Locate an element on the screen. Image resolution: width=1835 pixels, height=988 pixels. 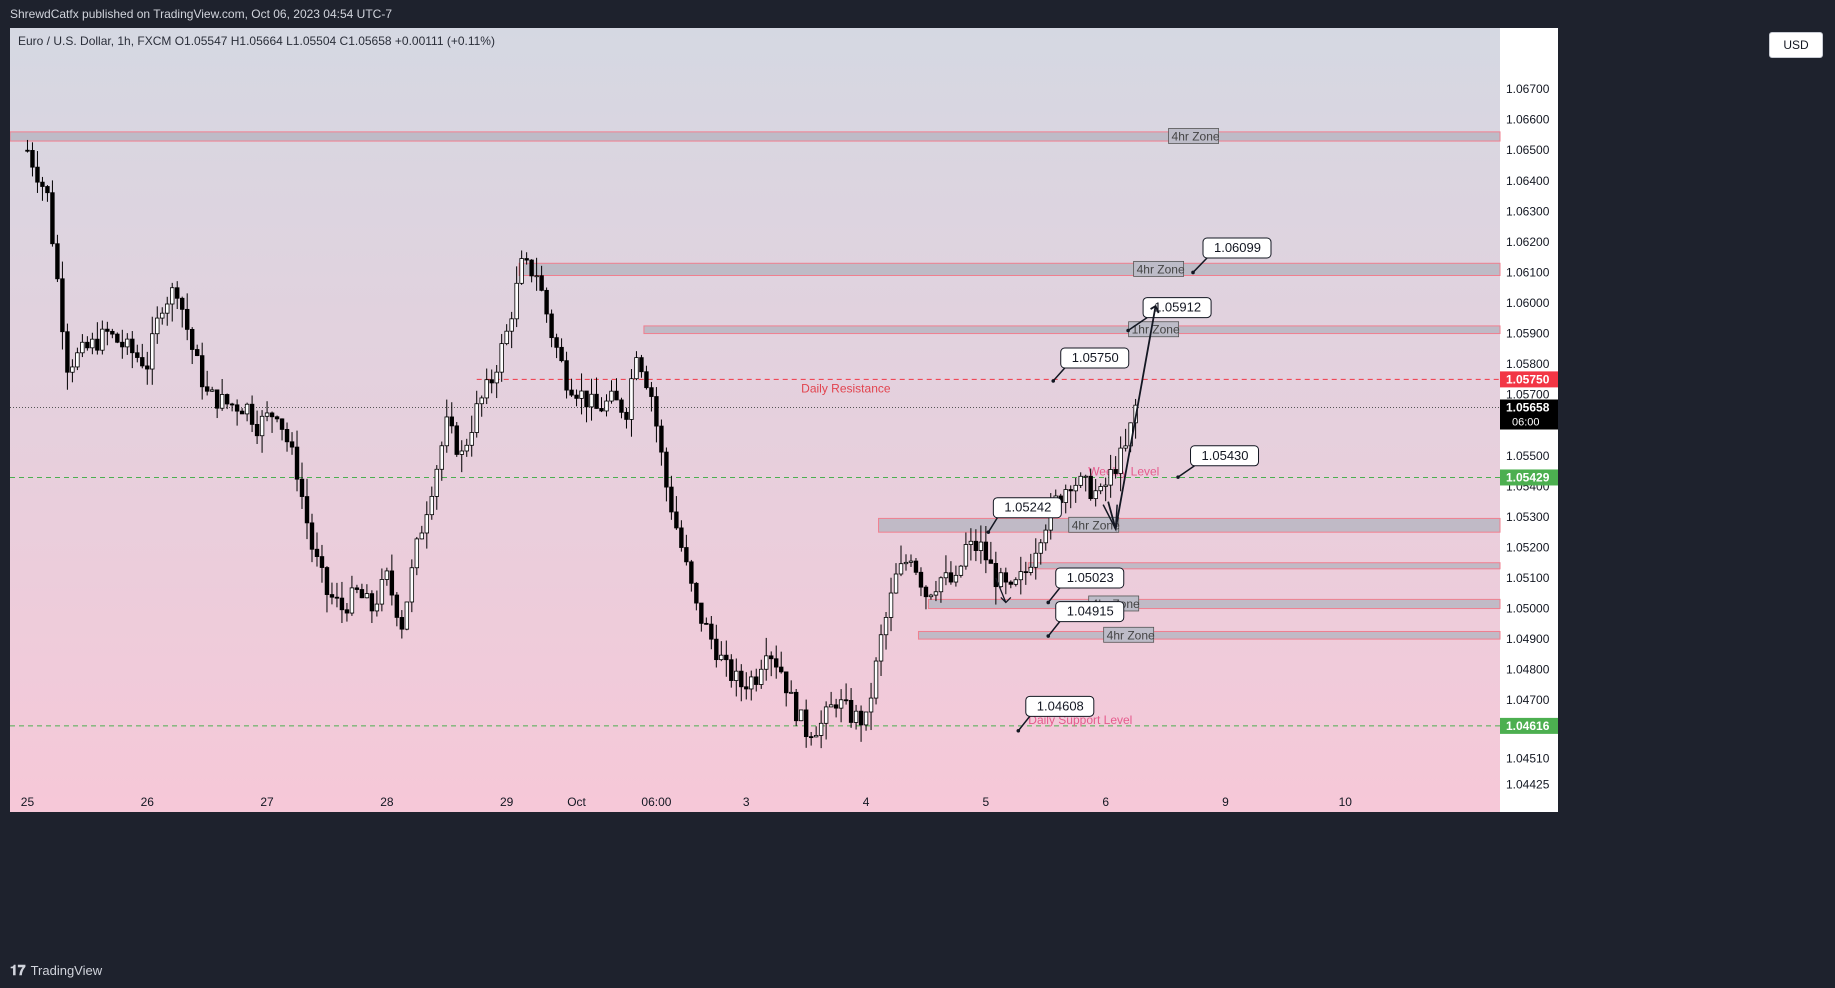
tradingview-logo: 𝟏𝟕 TradingView is located at coordinates (56, 970).